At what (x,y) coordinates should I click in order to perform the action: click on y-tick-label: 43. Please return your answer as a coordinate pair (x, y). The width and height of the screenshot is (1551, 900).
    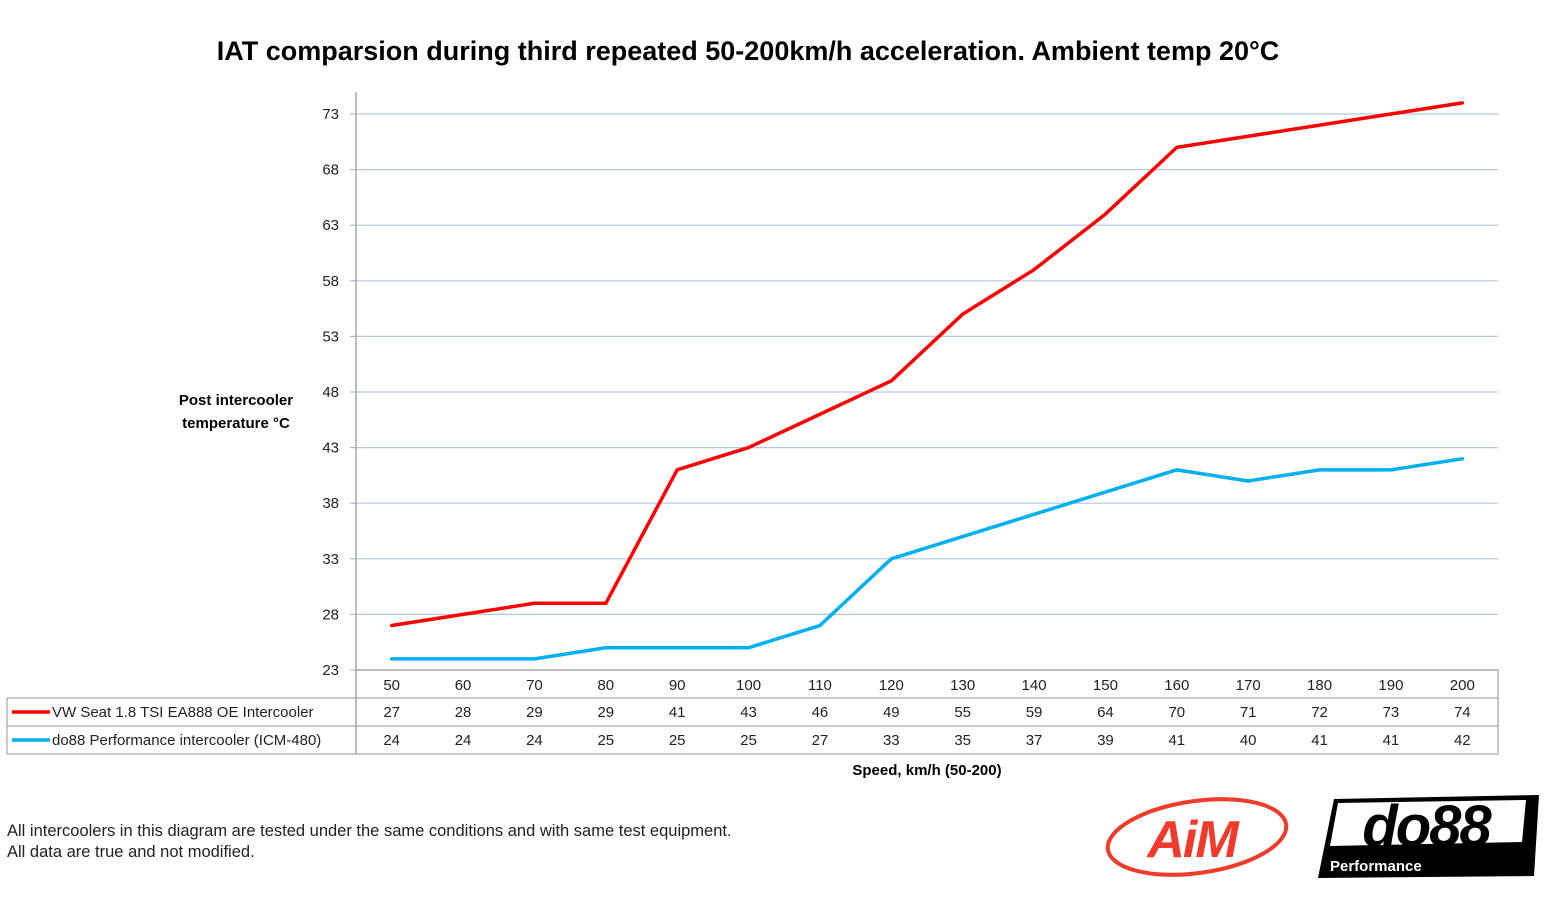
    Looking at the image, I should click on (330, 448).